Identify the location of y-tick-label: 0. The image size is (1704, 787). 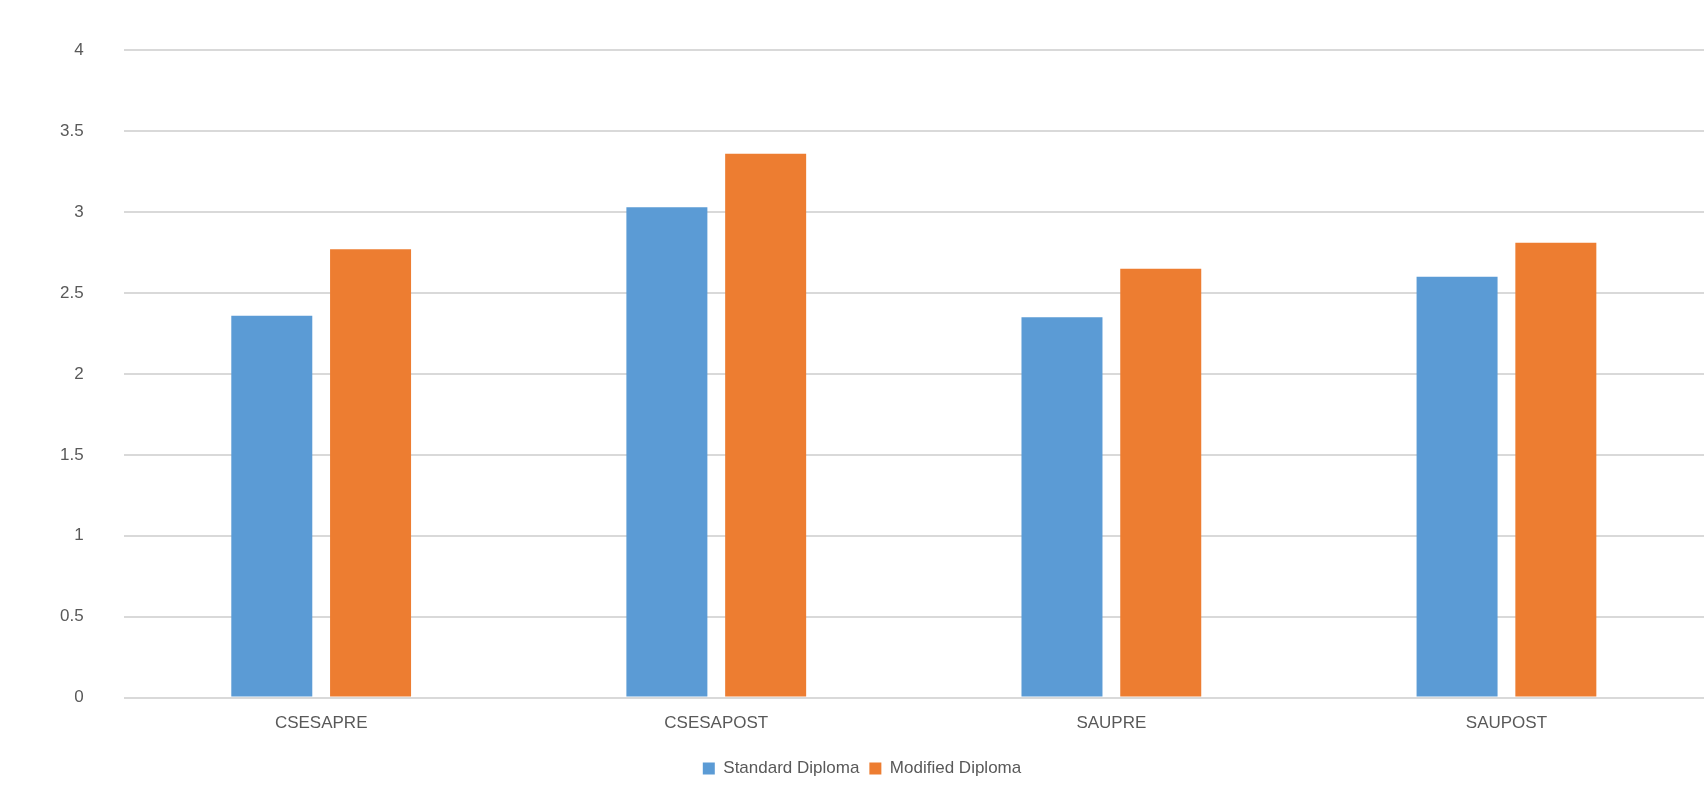
(79, 697).